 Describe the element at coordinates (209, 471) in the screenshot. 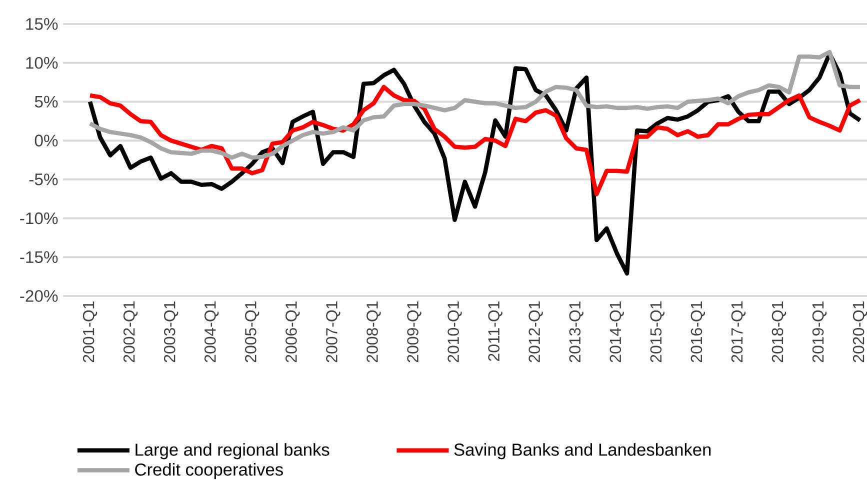

I see `legend-label: Credit cooperatives` at that location.